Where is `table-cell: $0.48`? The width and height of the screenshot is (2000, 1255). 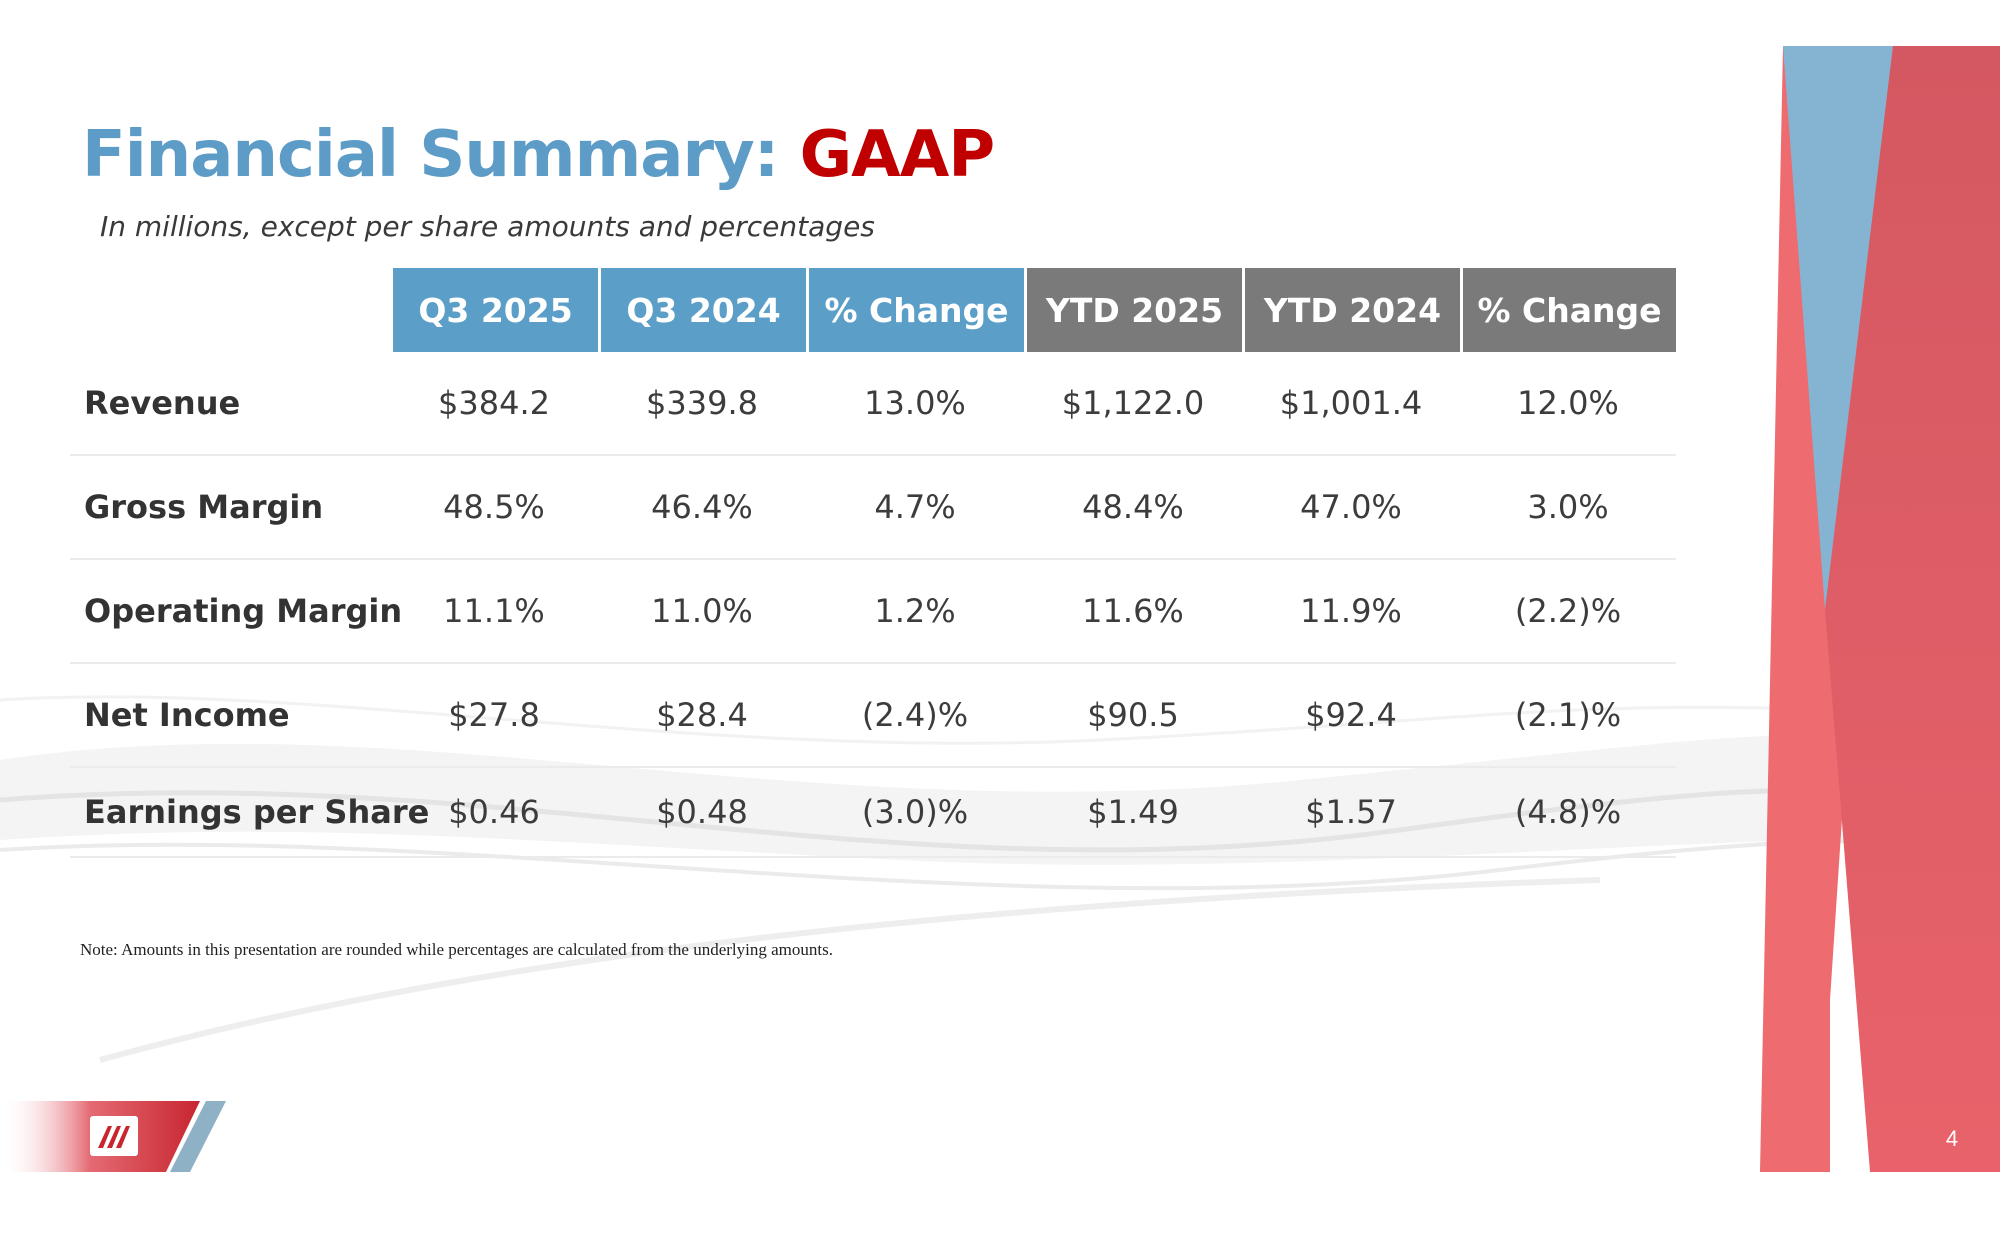 table-cell: $0.48 is located at coordinates (702, 813).